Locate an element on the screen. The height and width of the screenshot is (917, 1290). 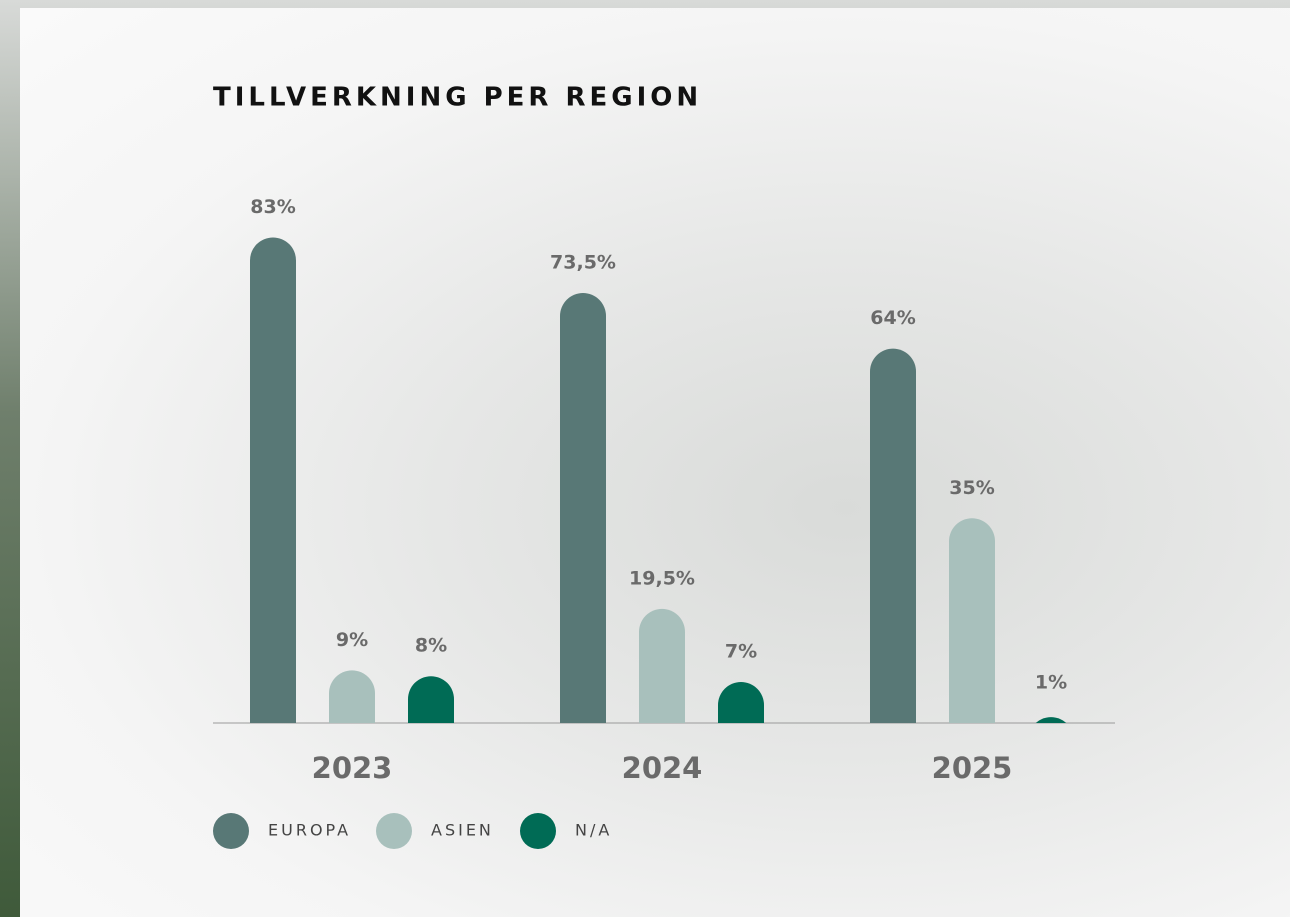
value-label: 35% is located at coordinates (971, 488).